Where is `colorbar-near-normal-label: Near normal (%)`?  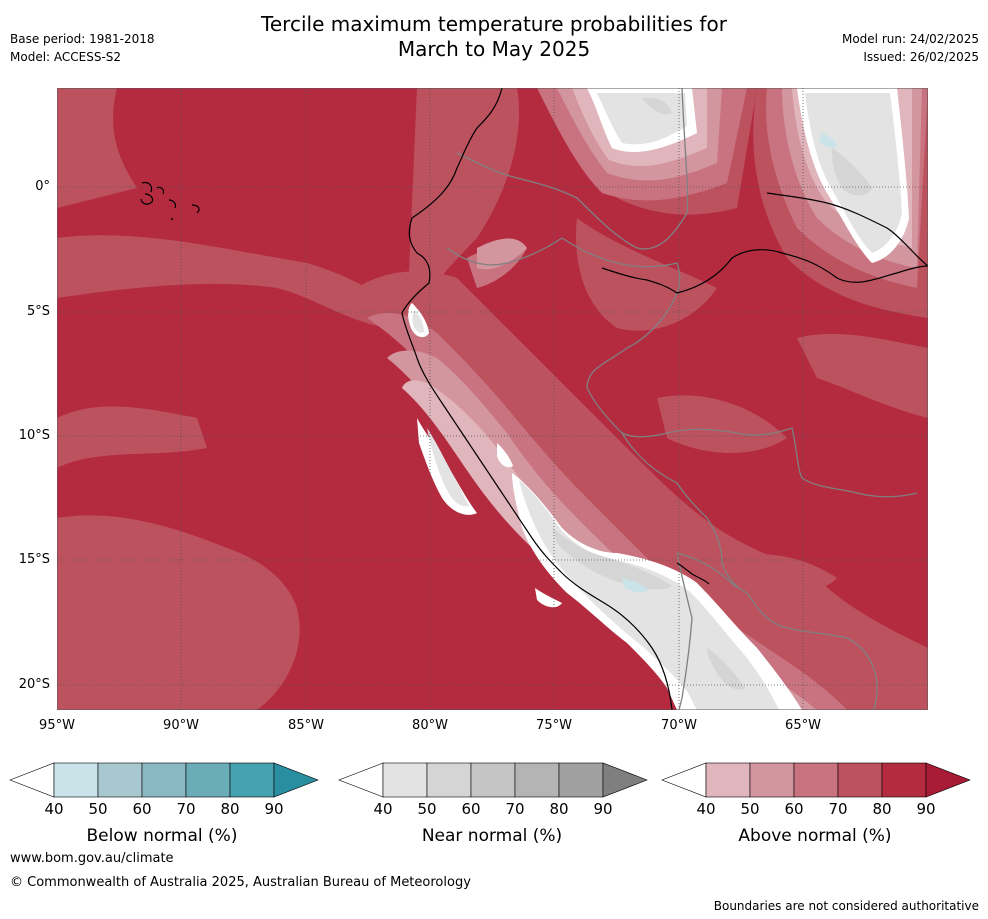 colorbar-near-normal-label: Near normal (%) is located at coordinates (492, 836).